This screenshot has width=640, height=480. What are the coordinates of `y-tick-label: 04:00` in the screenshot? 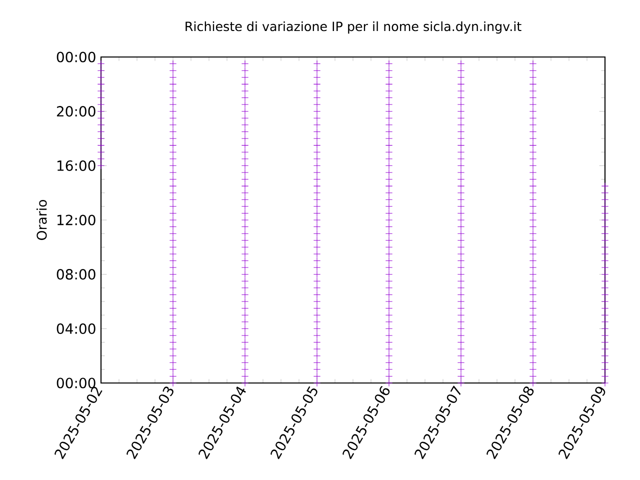 It's located at (76, 328).